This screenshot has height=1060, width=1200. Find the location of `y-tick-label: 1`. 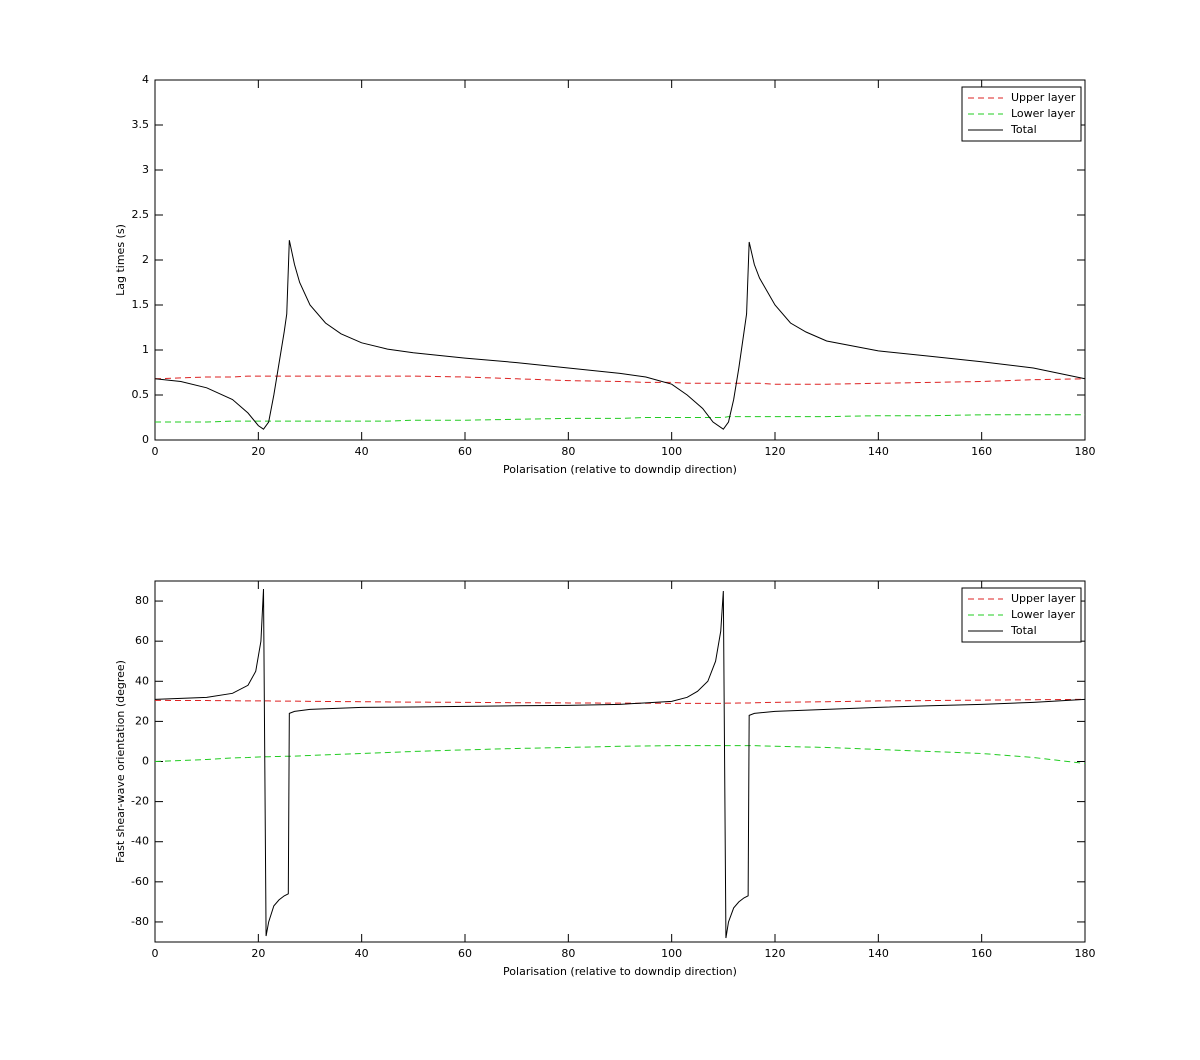

y-tick-label: 1 is located at coordinates (145, 349).